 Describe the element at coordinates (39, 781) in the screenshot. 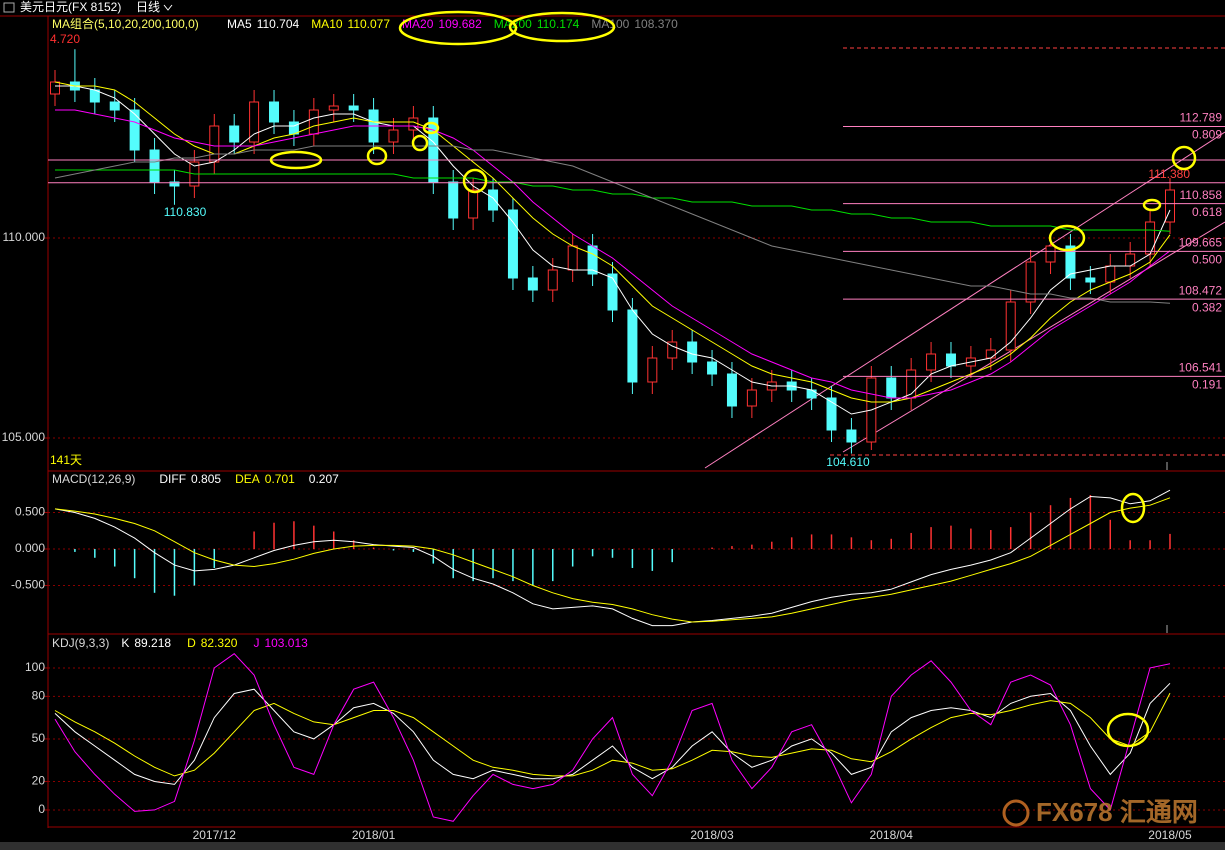

I see `y-tick-label: 20` at that location.